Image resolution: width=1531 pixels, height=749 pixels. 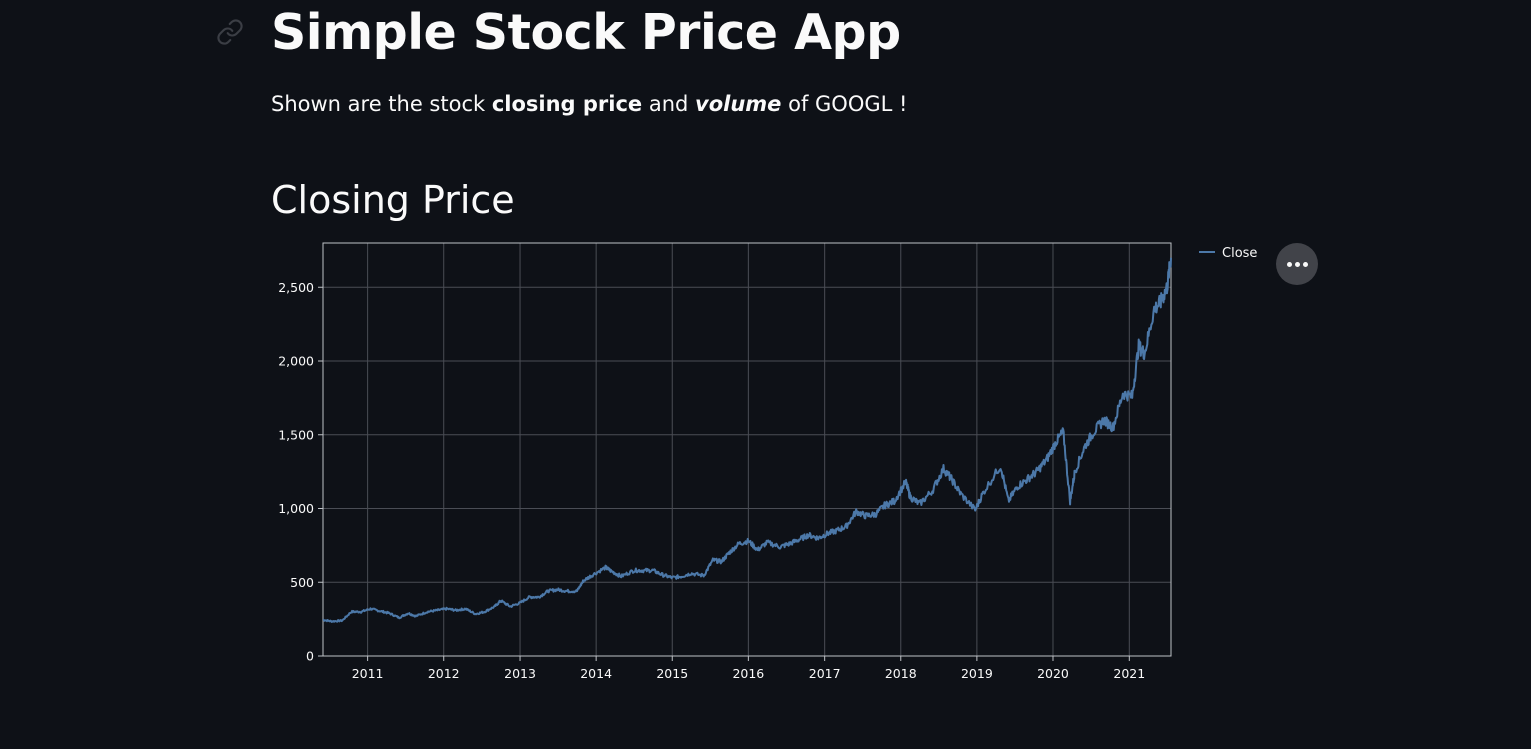 What do you see at coordinates (302, 582) in the screenshot?
I see `y-tick-label: 500` at bounding box center [302, 582].